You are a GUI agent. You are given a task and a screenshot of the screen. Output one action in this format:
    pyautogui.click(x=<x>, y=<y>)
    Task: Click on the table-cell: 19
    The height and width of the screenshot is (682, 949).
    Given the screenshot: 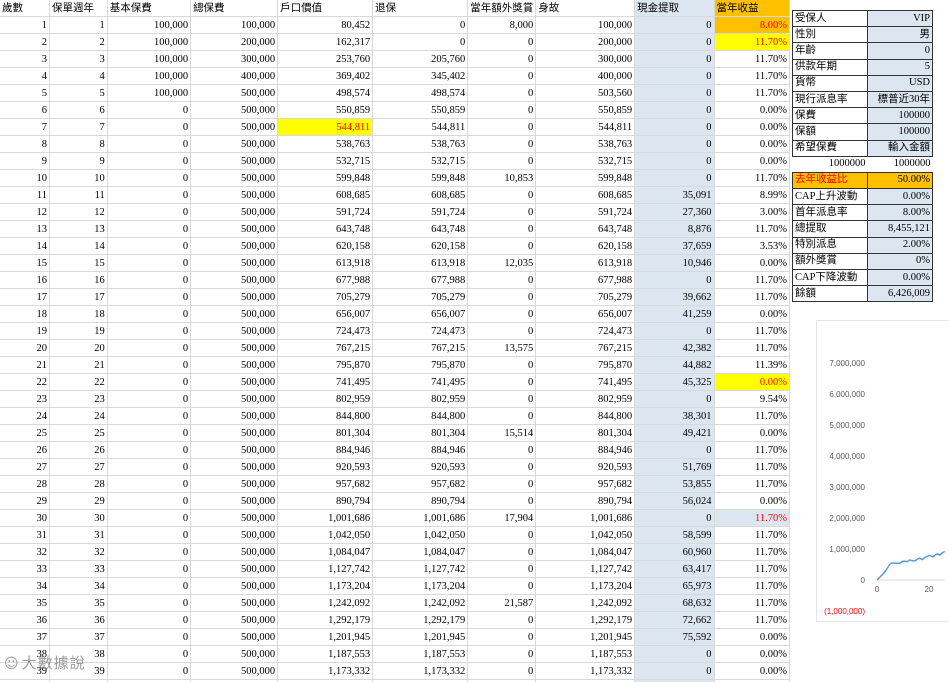 What is the action you would take?
    pyautogui.click(x=78, y=331)
    